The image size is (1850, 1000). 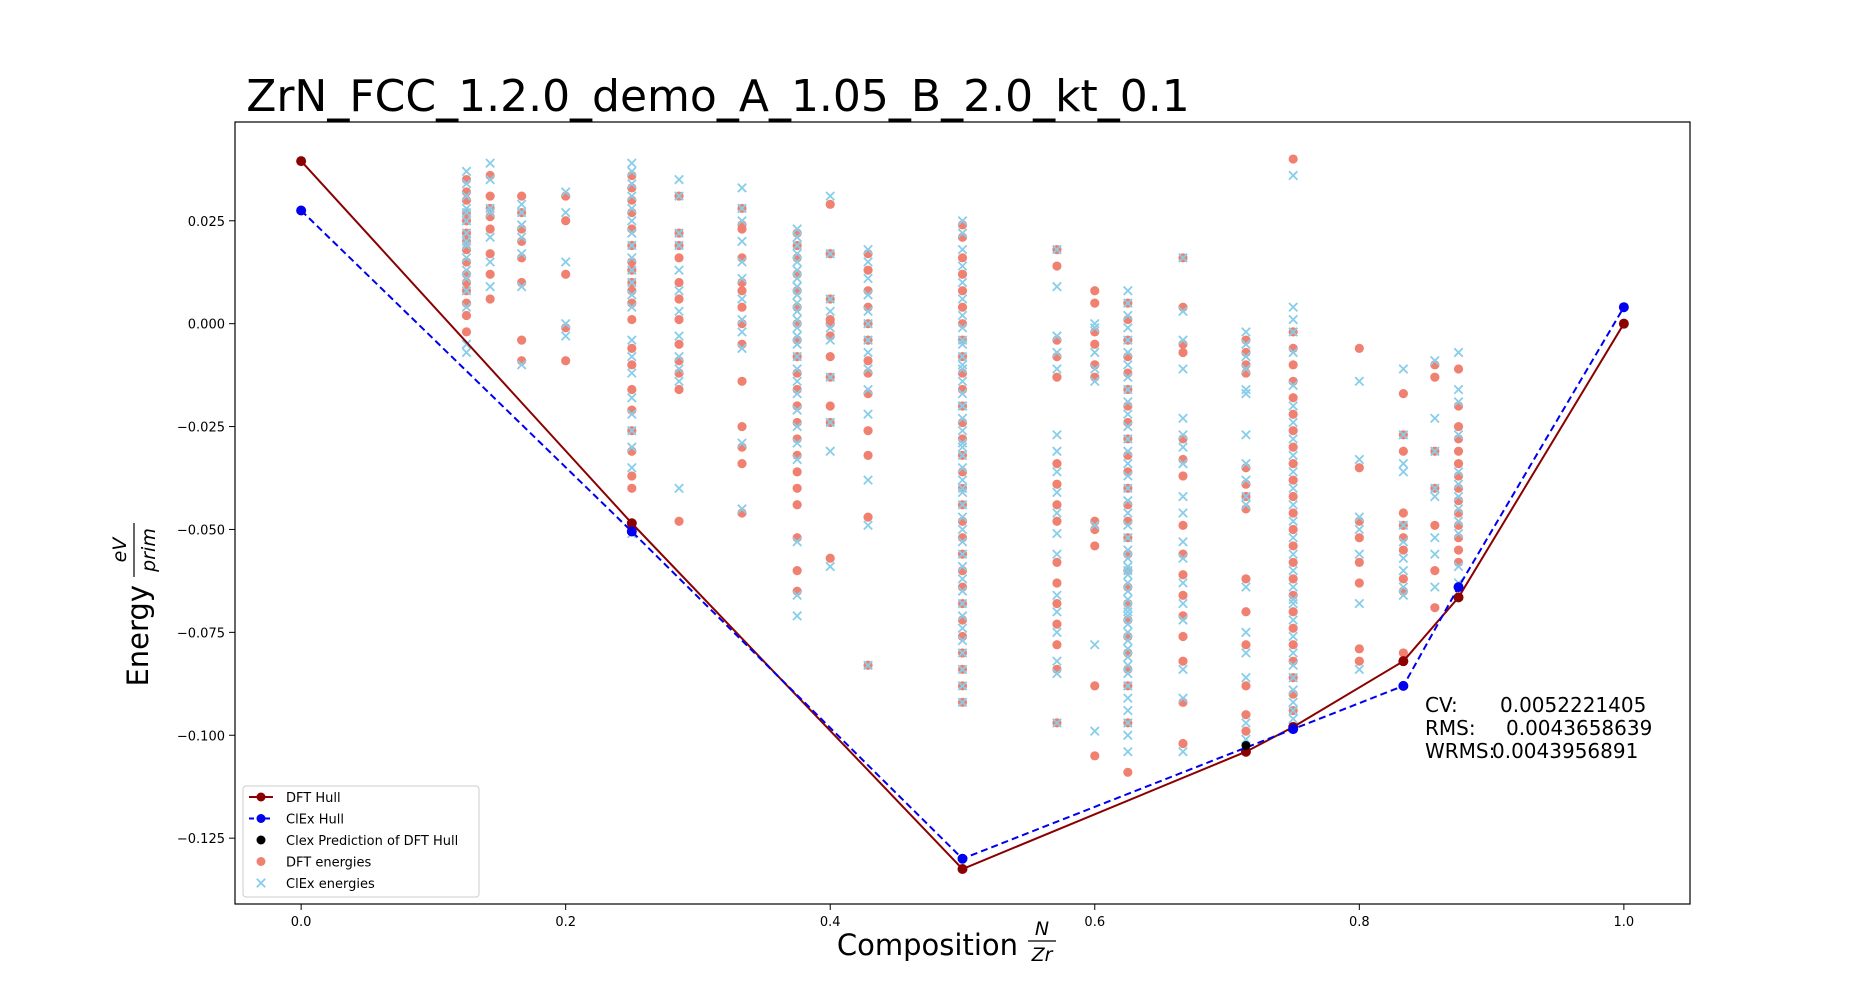 I want to click on legend-label: Clex Prediction of DFT Hull, so click(x=372, y=841).